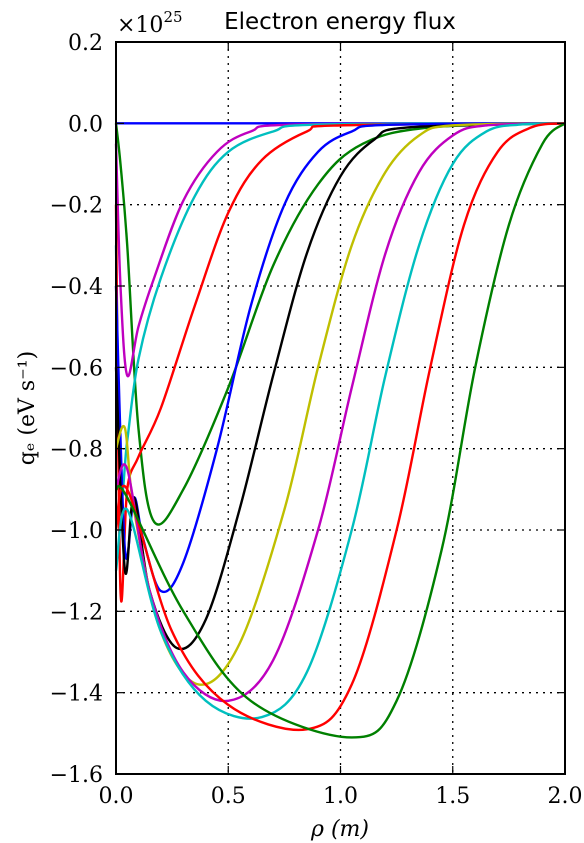 The height and width of the screenshot is (843, 584). What do you see at coordinates (76, 775) in the screenshot?
I see `y-tick-label: −1.6` at bounding box center [76, 775].